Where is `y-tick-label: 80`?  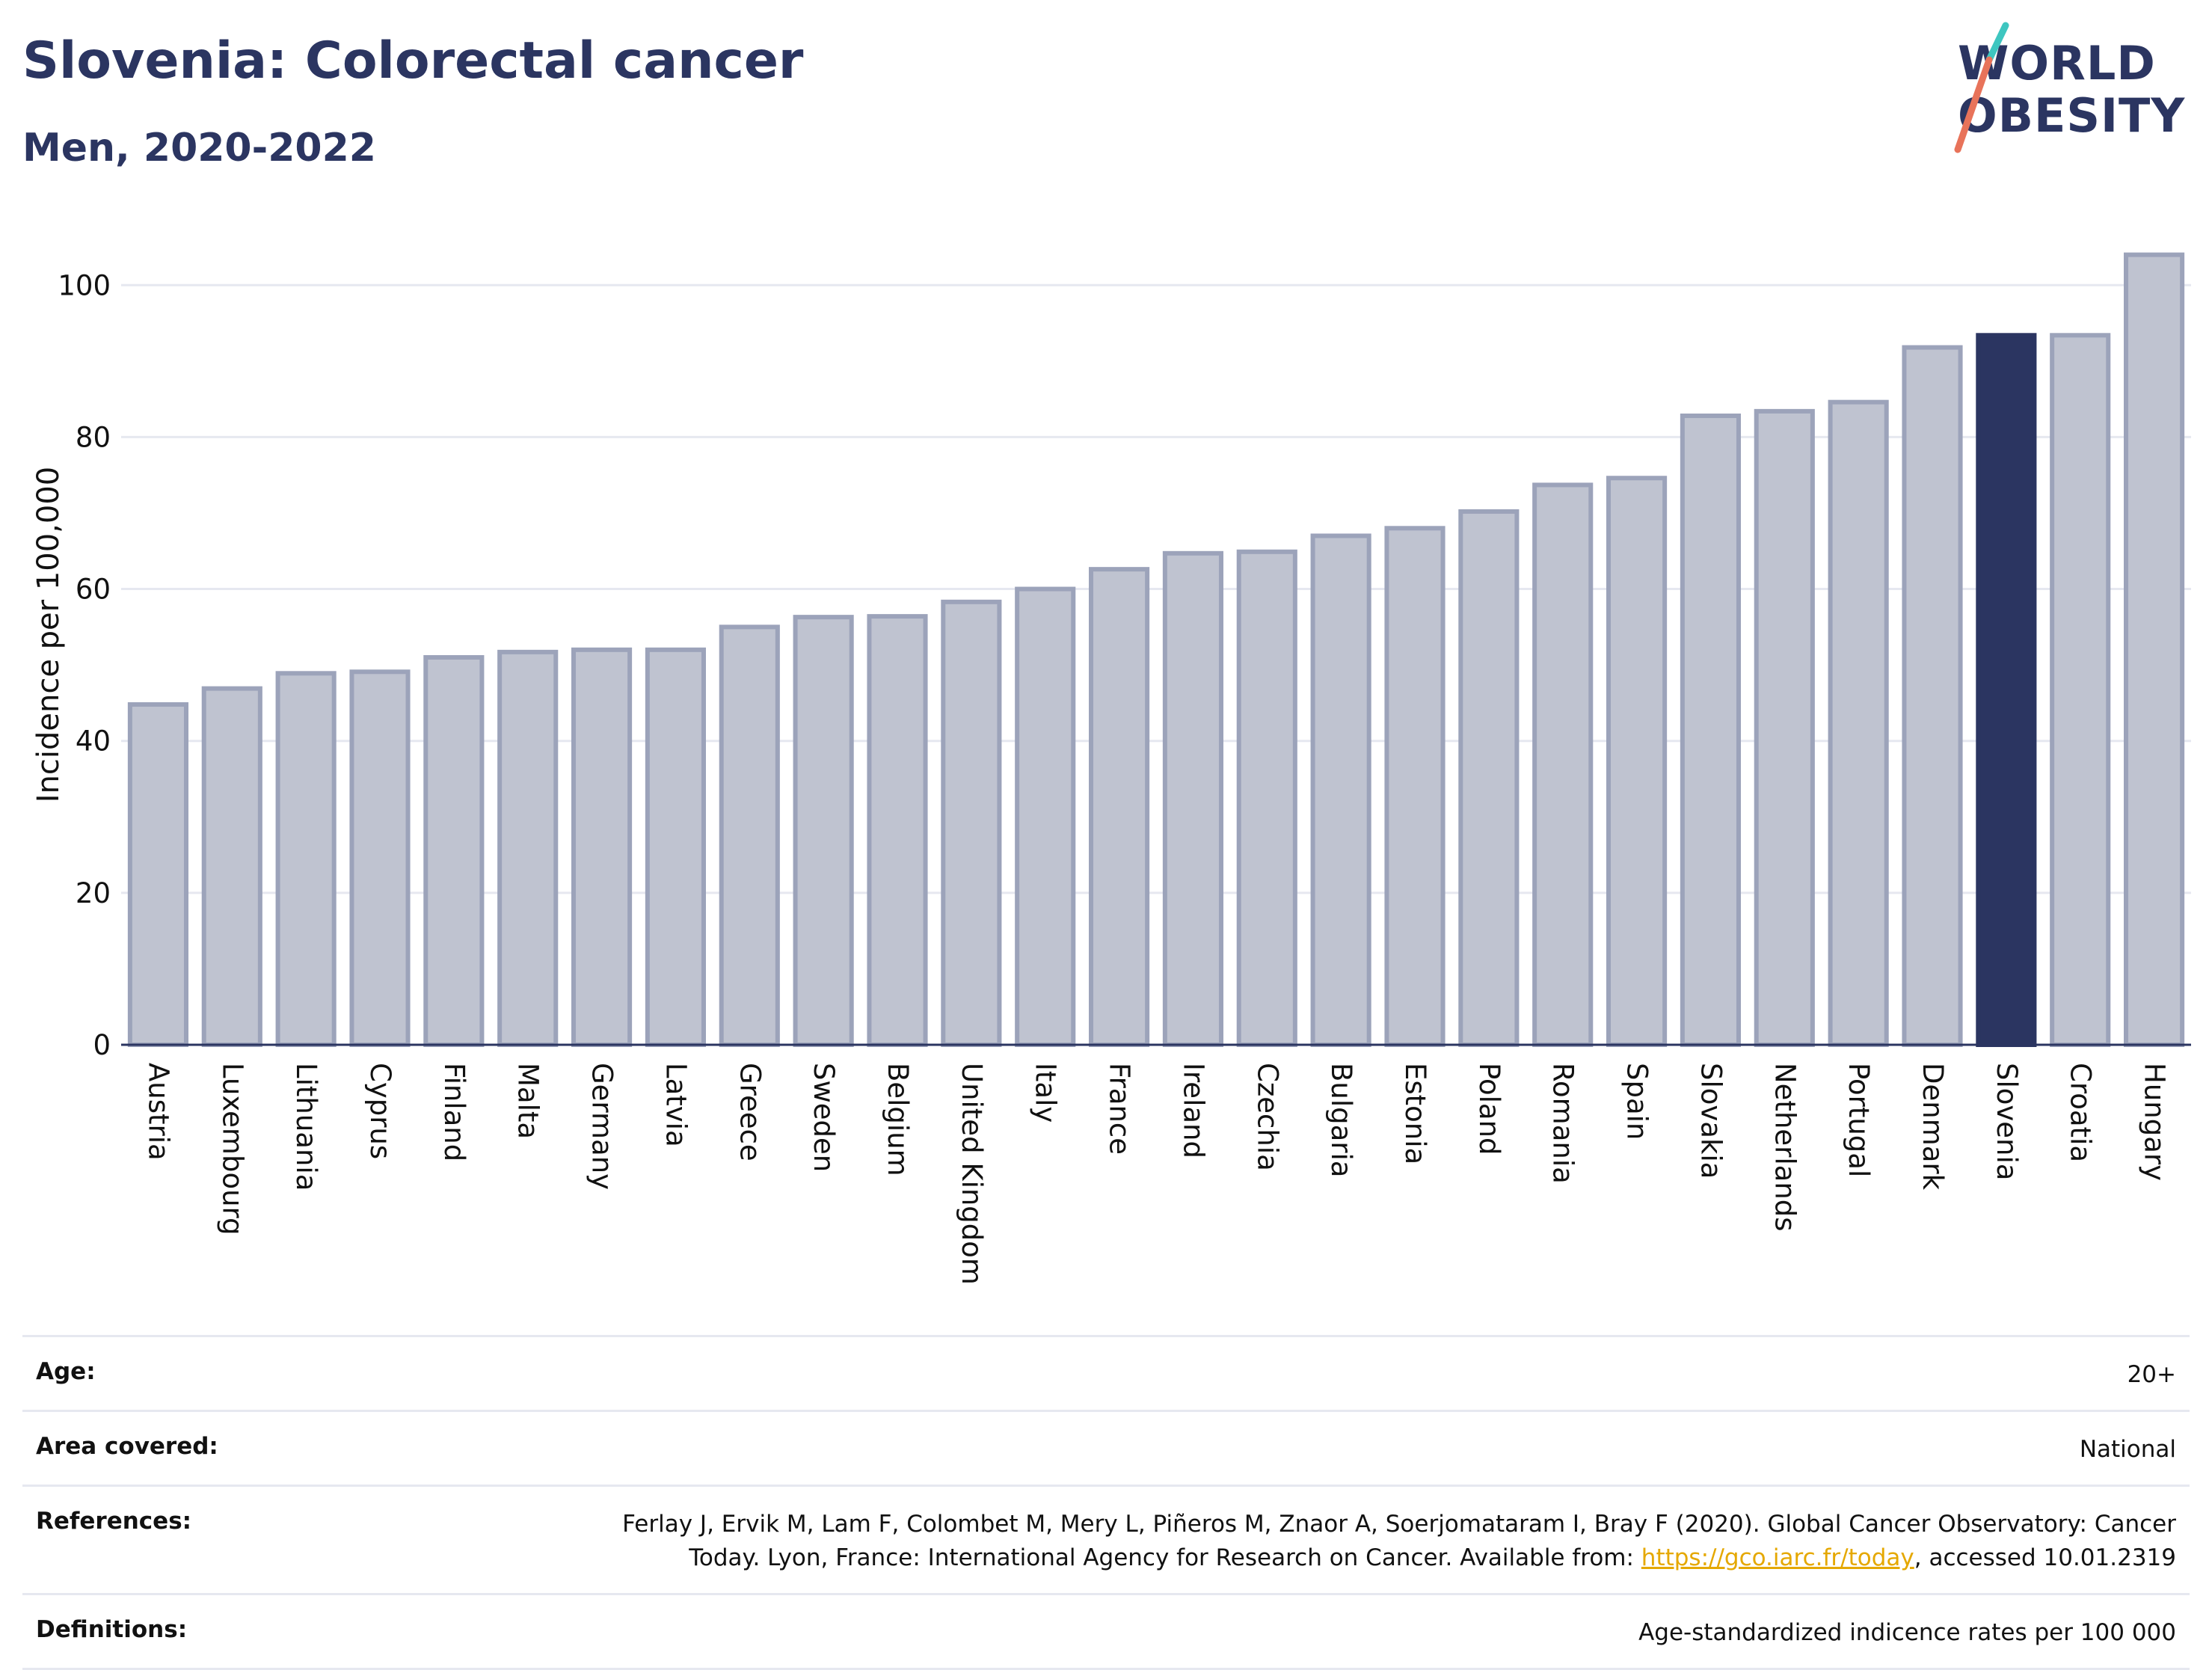 y-tick-label: 80 is located at coordinates (93, 437).